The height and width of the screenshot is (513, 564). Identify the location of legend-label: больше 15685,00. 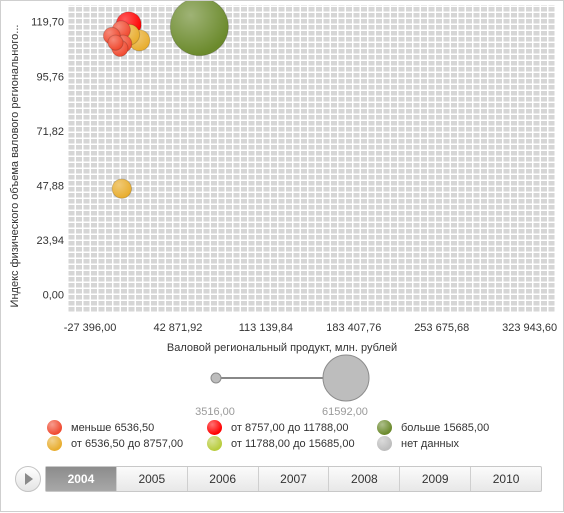
(445, 428).